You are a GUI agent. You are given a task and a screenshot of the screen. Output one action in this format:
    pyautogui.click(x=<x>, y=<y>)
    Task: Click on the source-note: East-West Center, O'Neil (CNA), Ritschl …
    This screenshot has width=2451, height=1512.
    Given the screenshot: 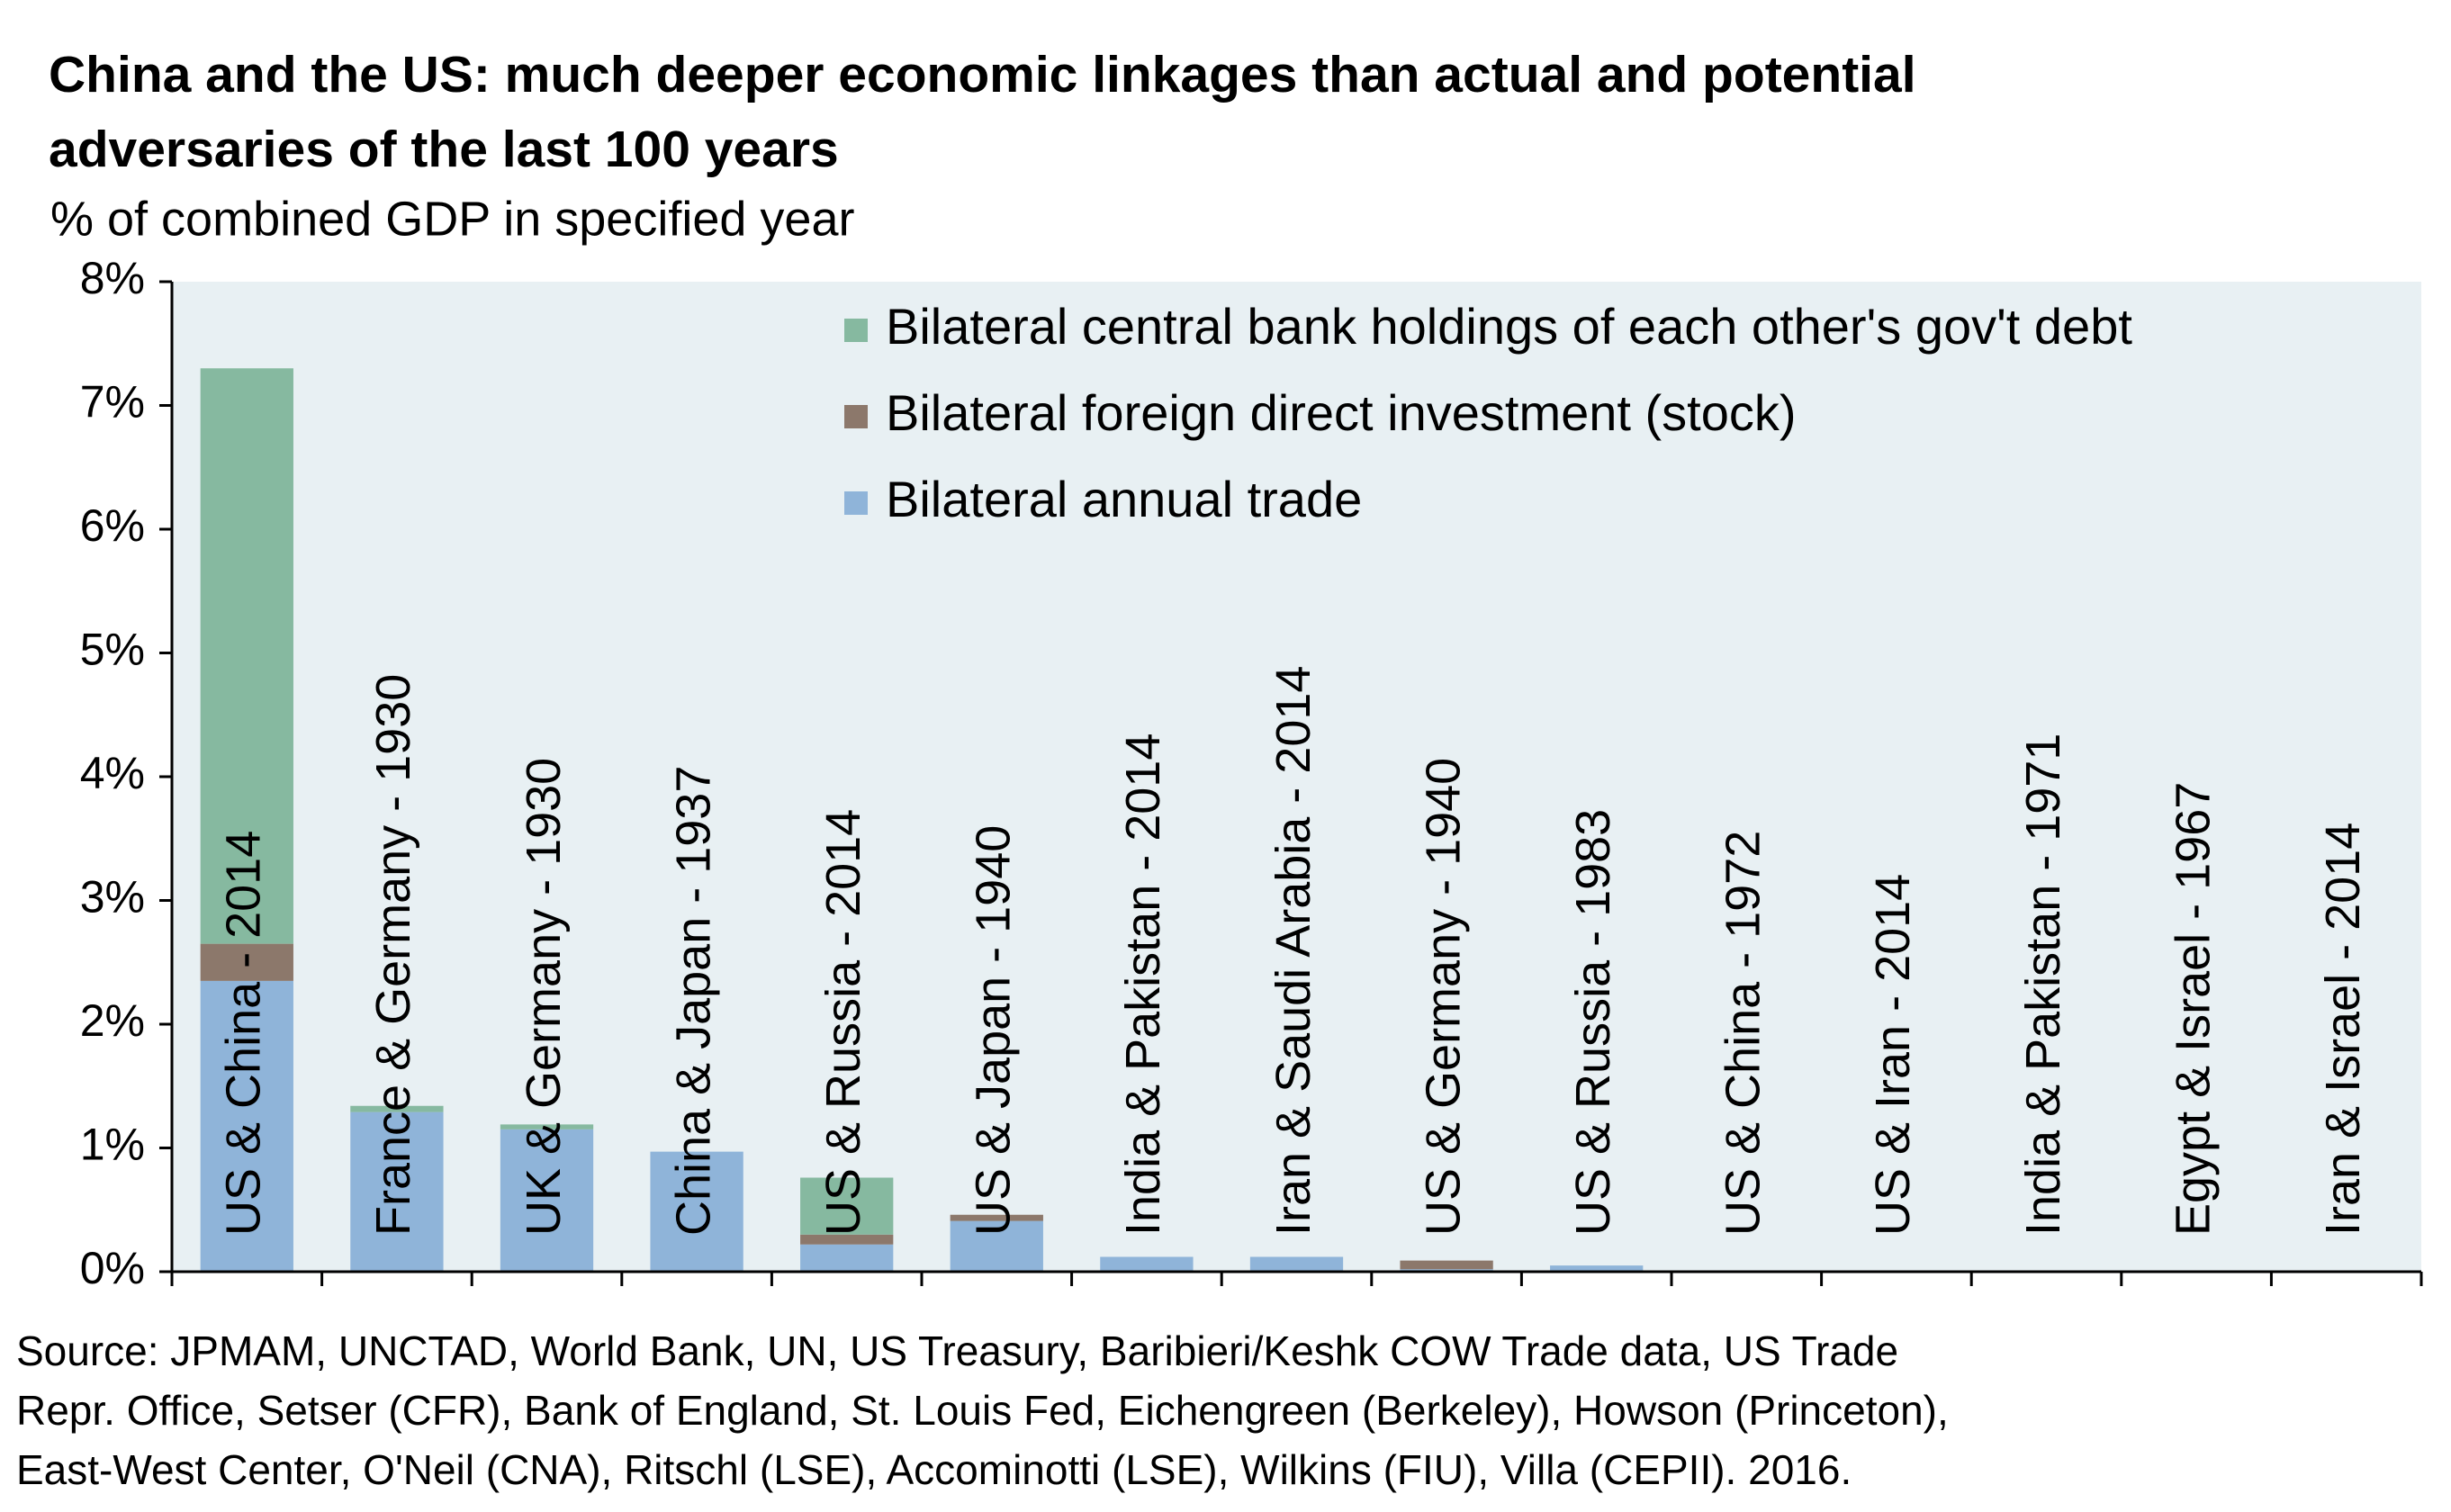 What is the action you would take?
    pyautogui.click(x=934, y=1469)
    